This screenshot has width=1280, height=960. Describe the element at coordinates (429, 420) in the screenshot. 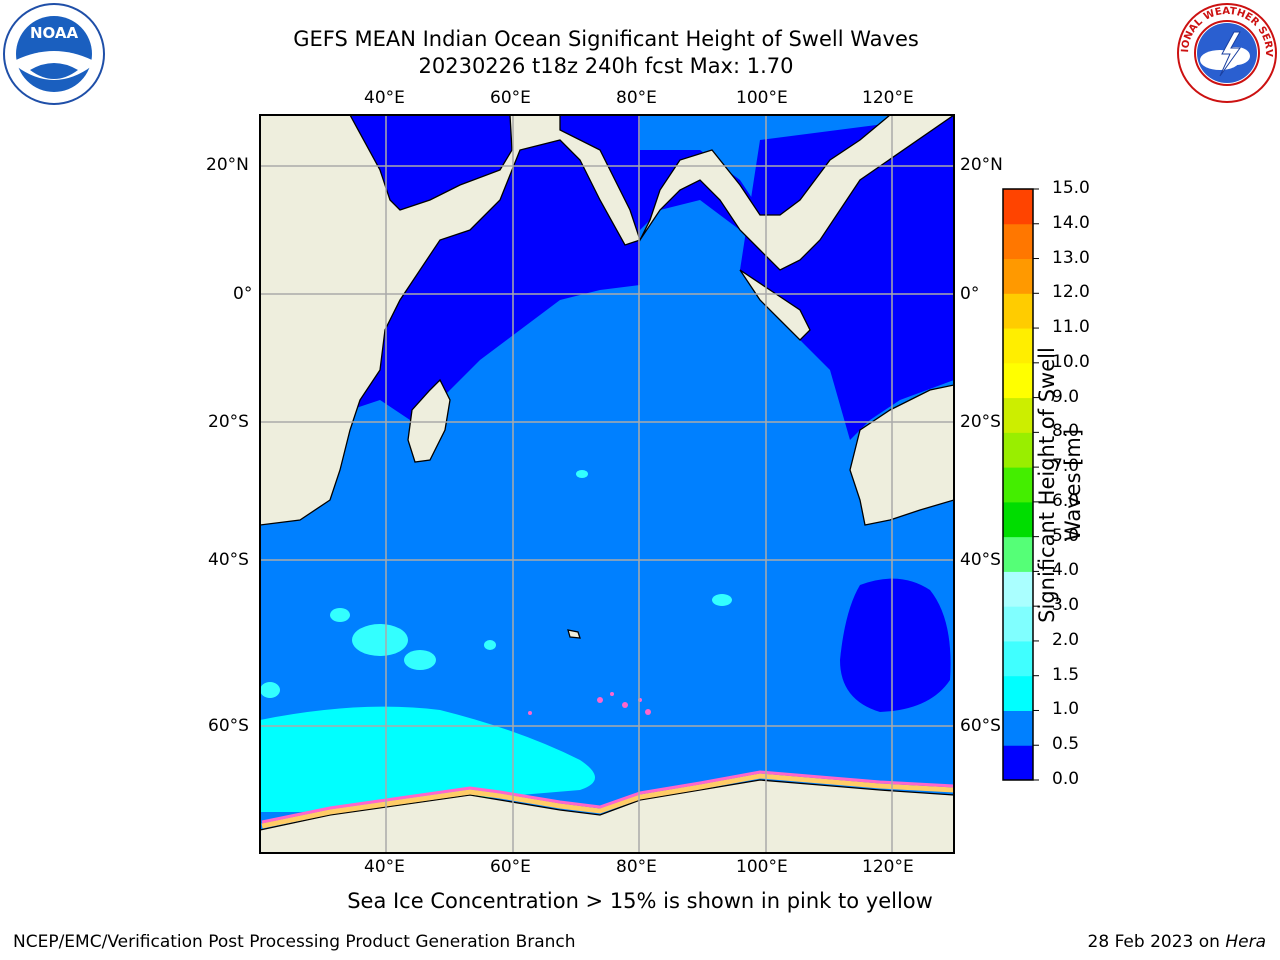

I see `land-madagascar` at that location.